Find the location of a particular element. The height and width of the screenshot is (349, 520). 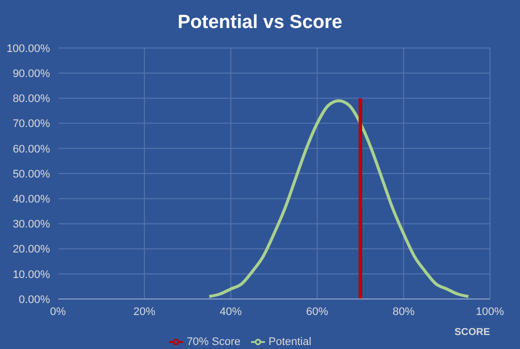

y-tick-label: 50.00% is located at coordinates (31, 174).